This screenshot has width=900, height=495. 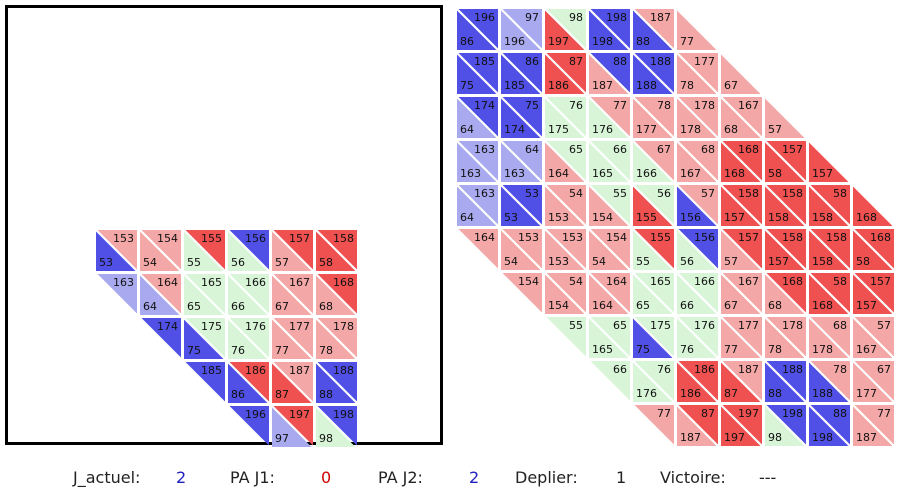 I want to click on grid-cell: 87 187, so click(x=697, y=425).